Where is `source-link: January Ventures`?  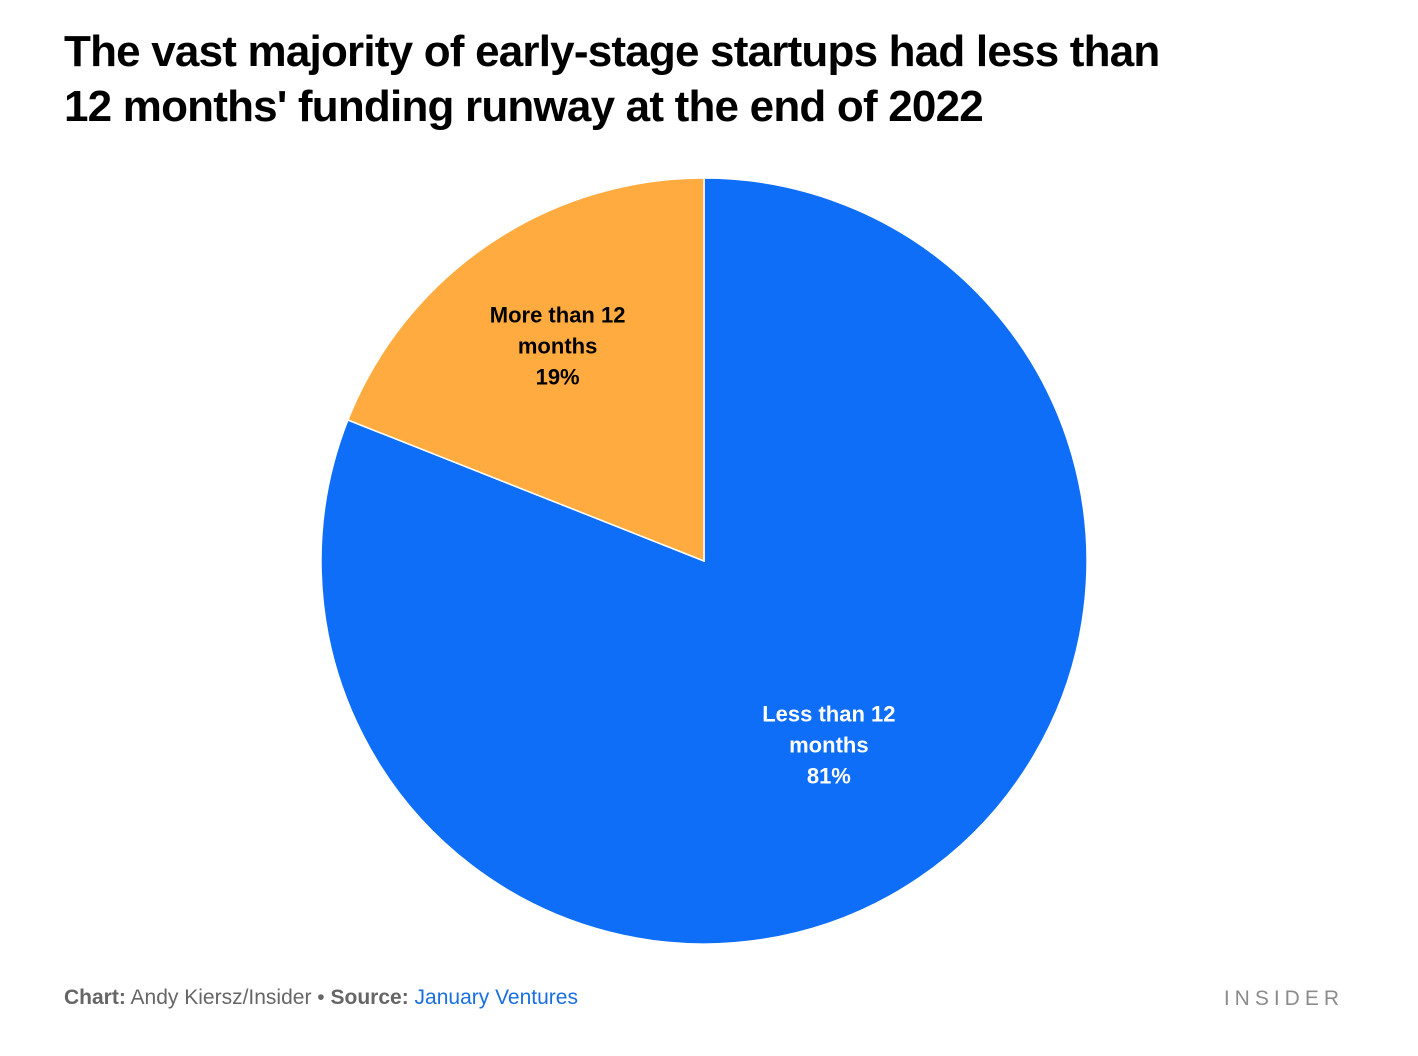 source-link: January Ventures is located at coordinates (496, 997).